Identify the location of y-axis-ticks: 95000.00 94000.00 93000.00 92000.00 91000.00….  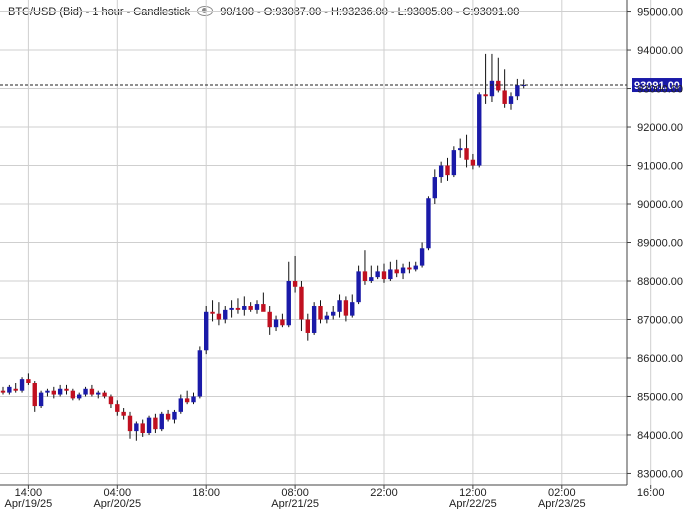
(655, 243).